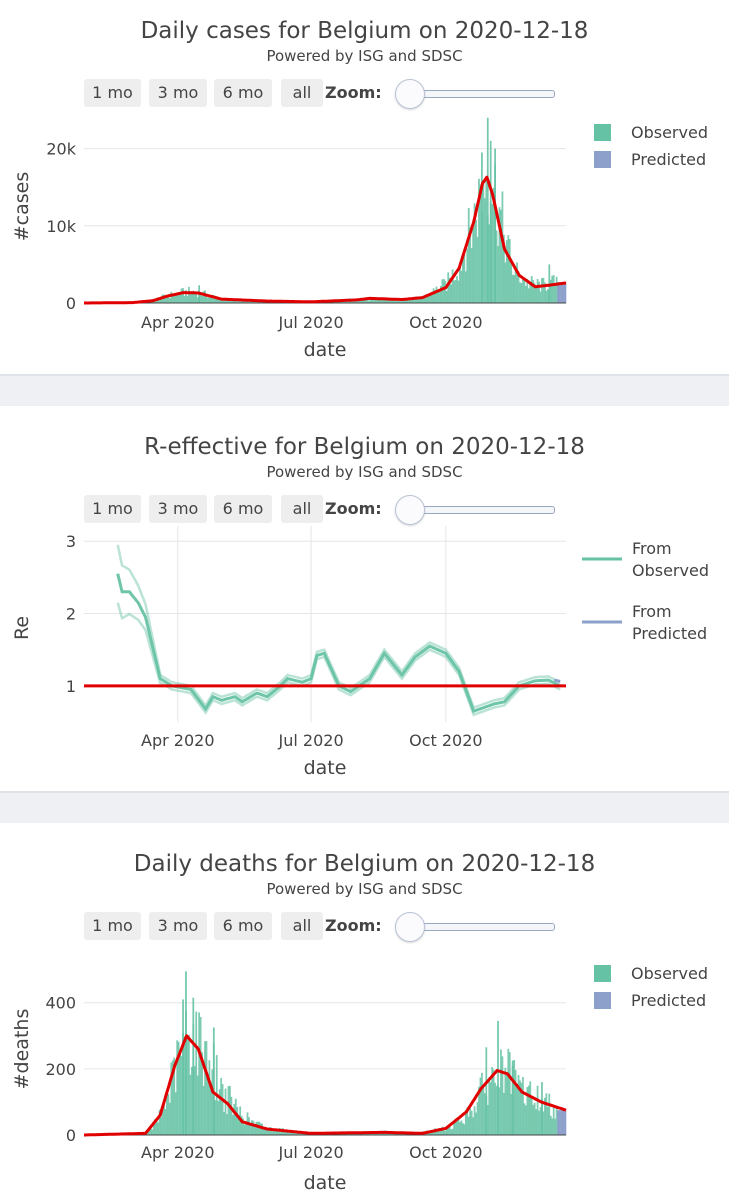 The height and width of the screenshot is (1200, 729). Describe the element at coordinates (445, 322) in the screenshot. I see `x-tick-label: Oct 2020` at that location.